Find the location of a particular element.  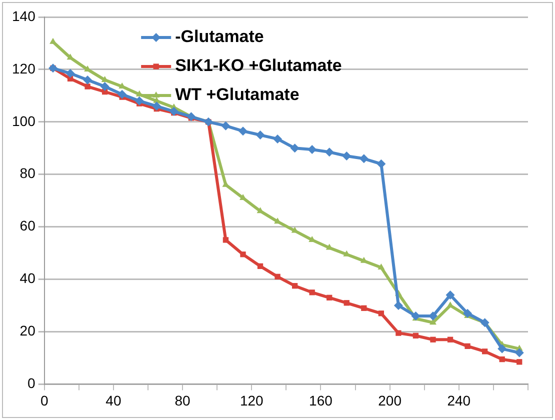

x-tick-label: 160 is located at coordinates (321, 400).